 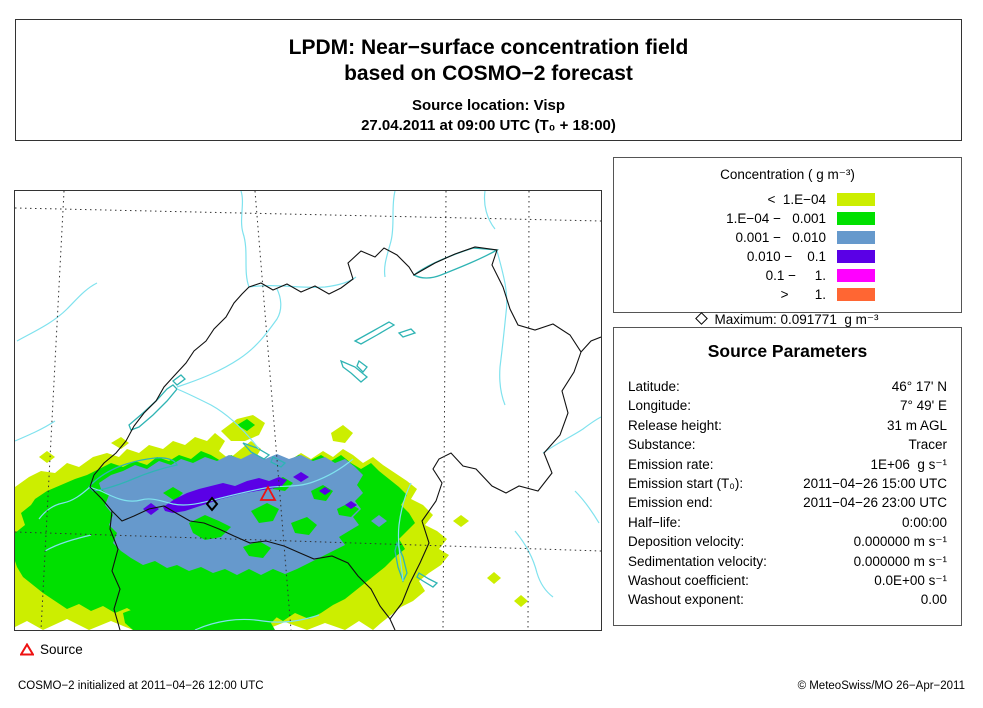 I want to click on parameter-row: Release height: 31 m AGL, so click(x=787, y=425).